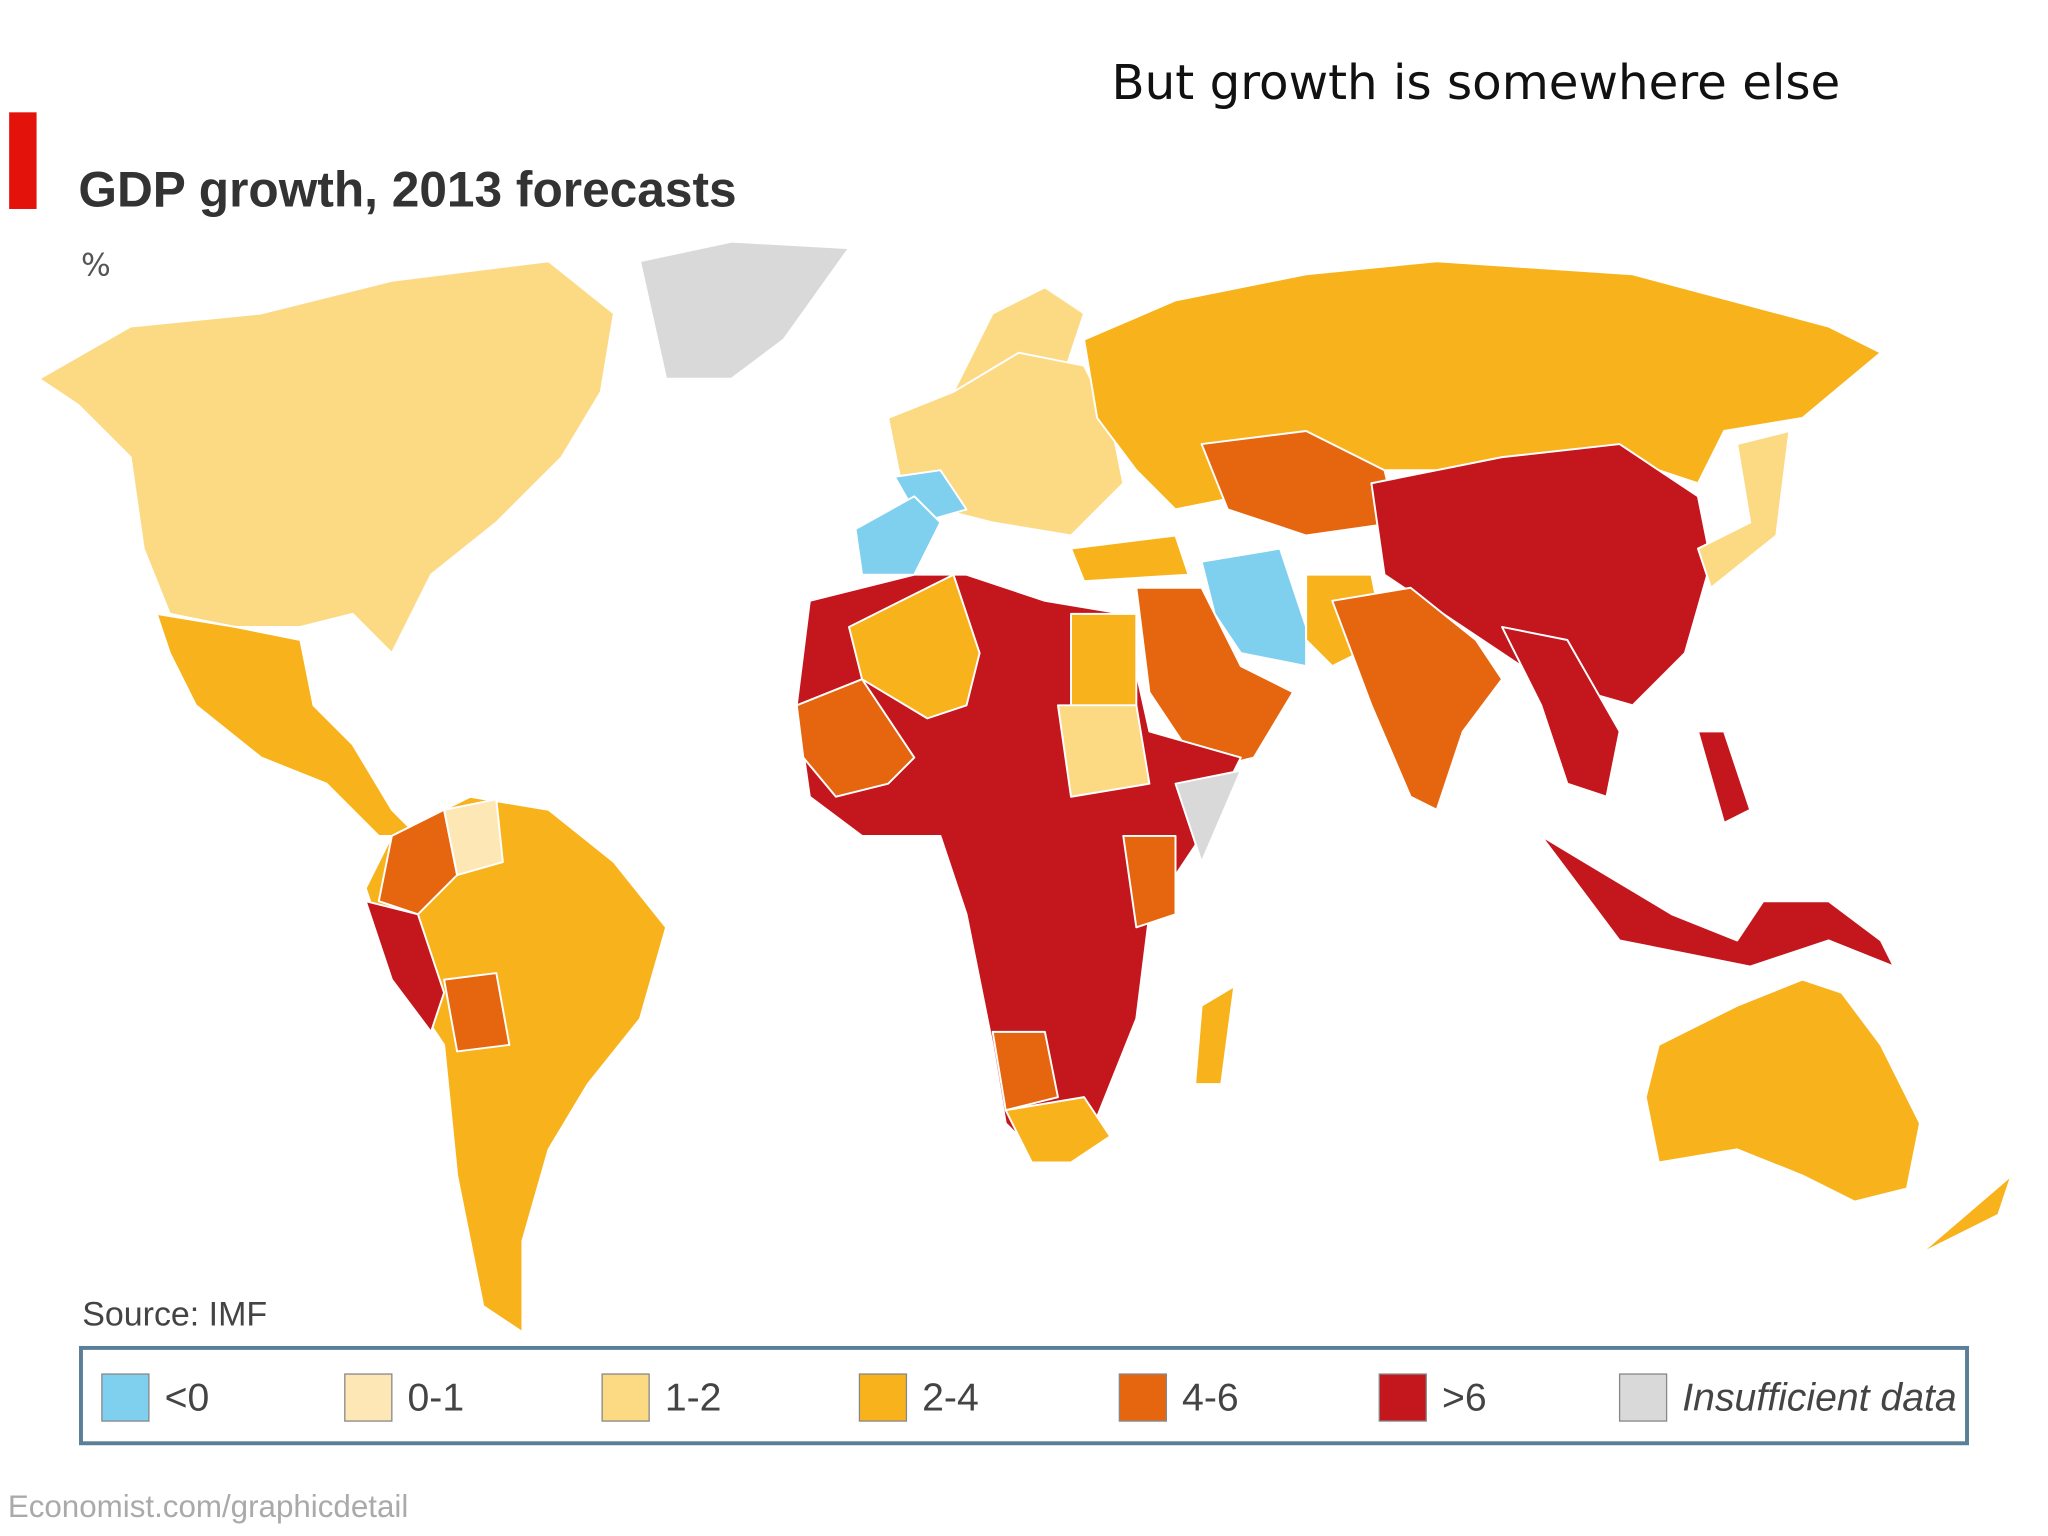 The width and height of the screenshot is (2048, 1536). Describe the element at coordinates (1058, 1130) in the screenshot. I see `south-africa` at that location.